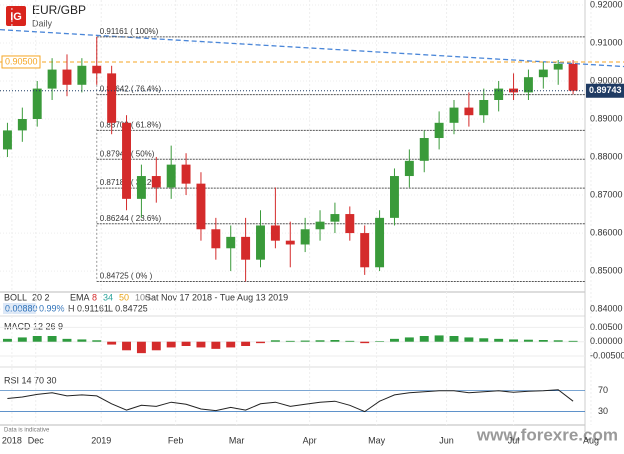 This screenshot has height=454, width=624. What do you see at coordinates (310, 440) in the screenshot?
I see `x-tick-label: Apr` at bounding box center [310, 440].